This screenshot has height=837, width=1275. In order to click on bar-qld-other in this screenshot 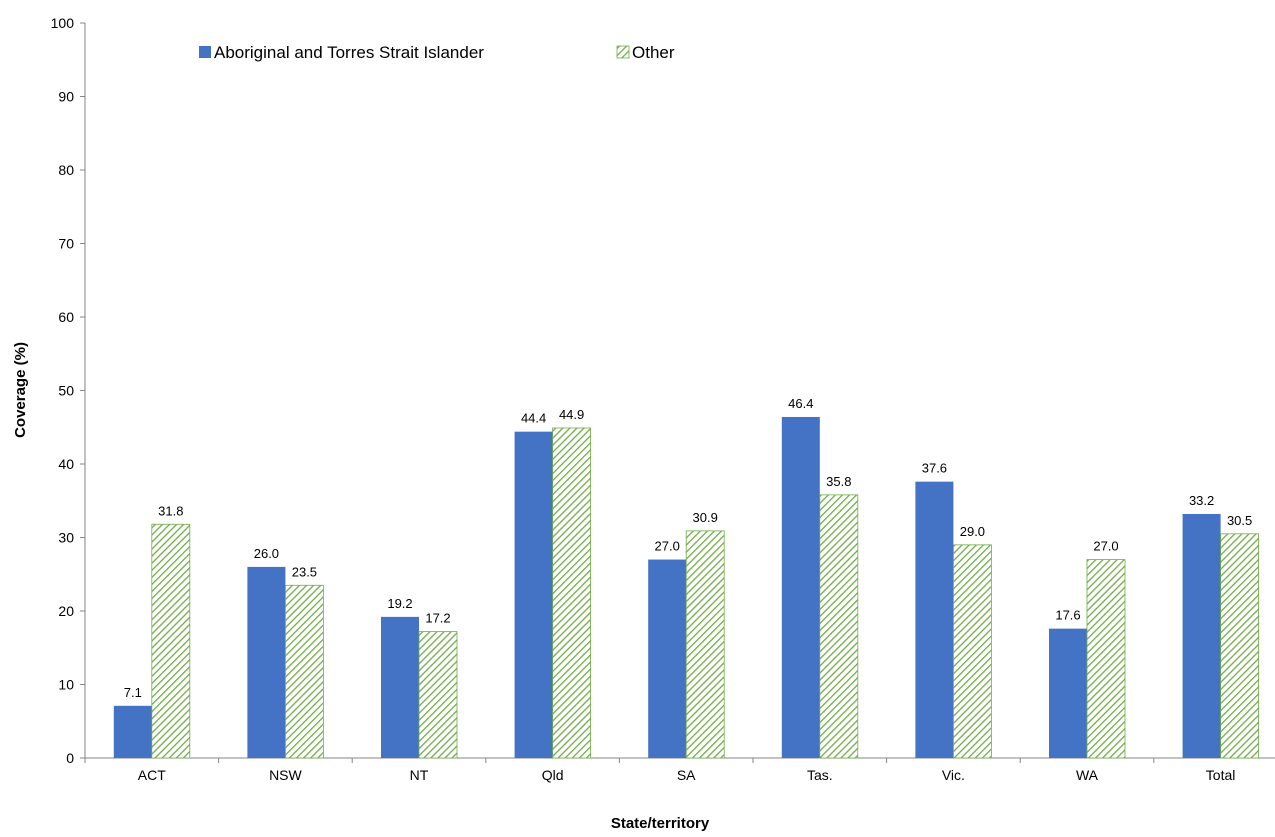, I will do `click(571, 593)`.